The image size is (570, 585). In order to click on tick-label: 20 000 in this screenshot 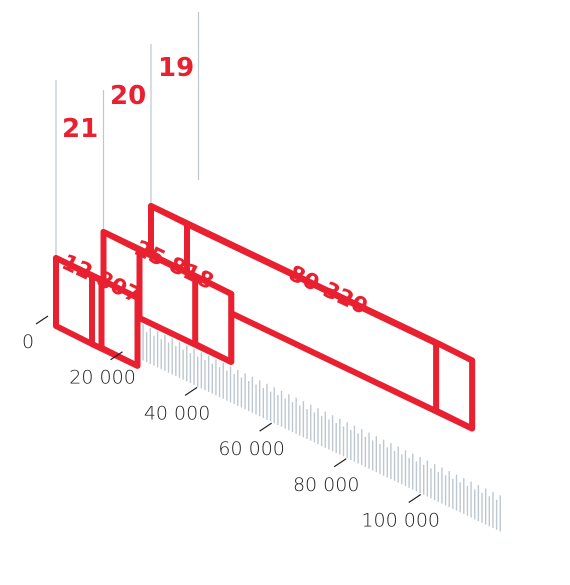, I will do `click(102, 378)`.